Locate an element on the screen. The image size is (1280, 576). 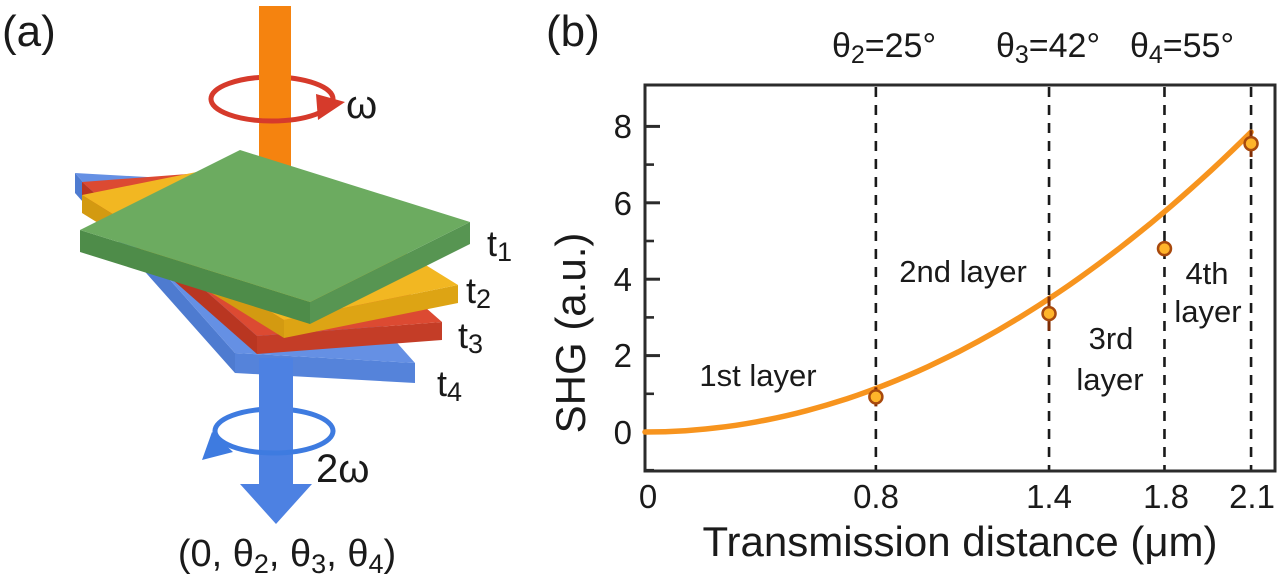
y-tick-label: 0 is located at coordinates (623, 432).